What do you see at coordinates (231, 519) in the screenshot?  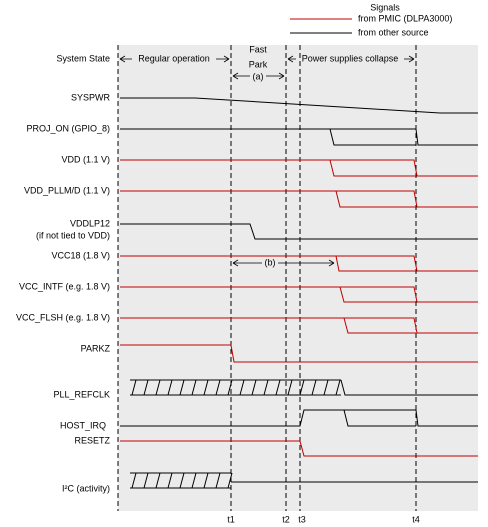 I see `time-label: t1` at bounding box center [231, 519].